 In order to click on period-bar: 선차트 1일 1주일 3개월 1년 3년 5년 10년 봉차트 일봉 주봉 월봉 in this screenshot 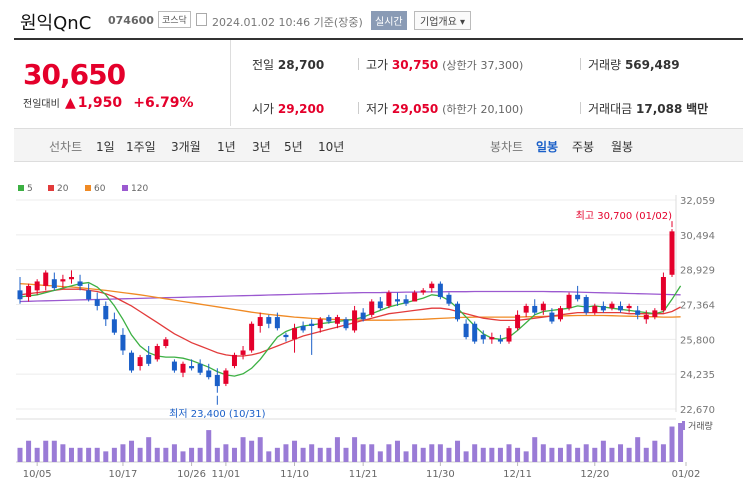, I will do `click(378, 145)`.